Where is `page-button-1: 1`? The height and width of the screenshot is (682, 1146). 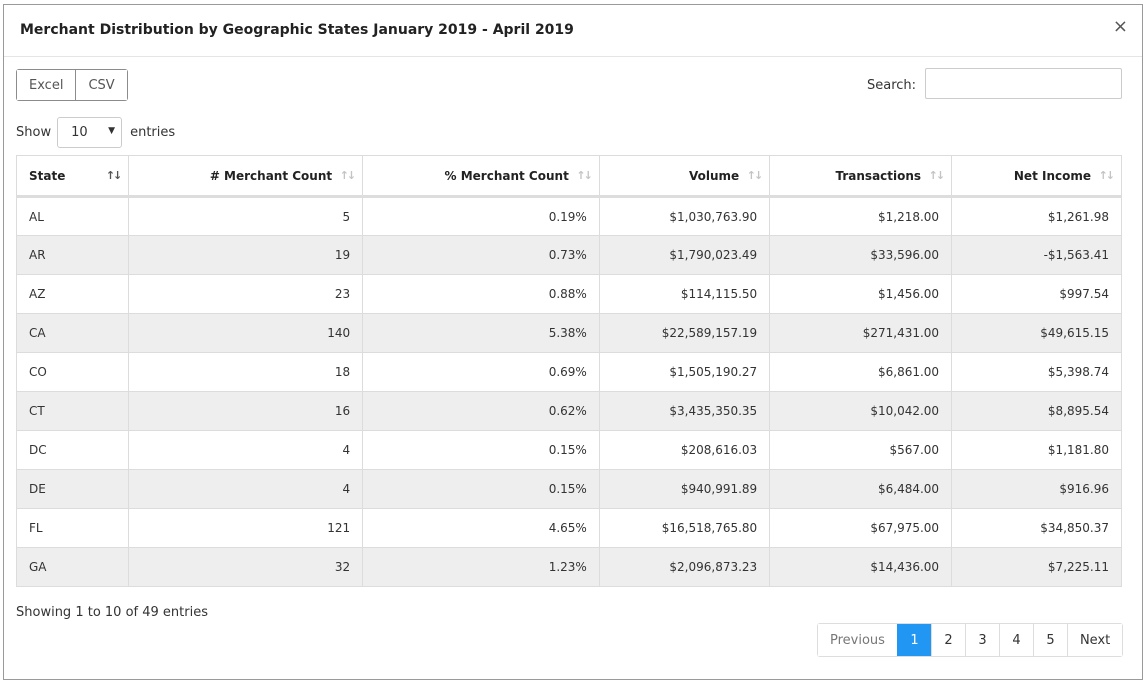
page-button-1: 1 is located at coordinates (913, 640).